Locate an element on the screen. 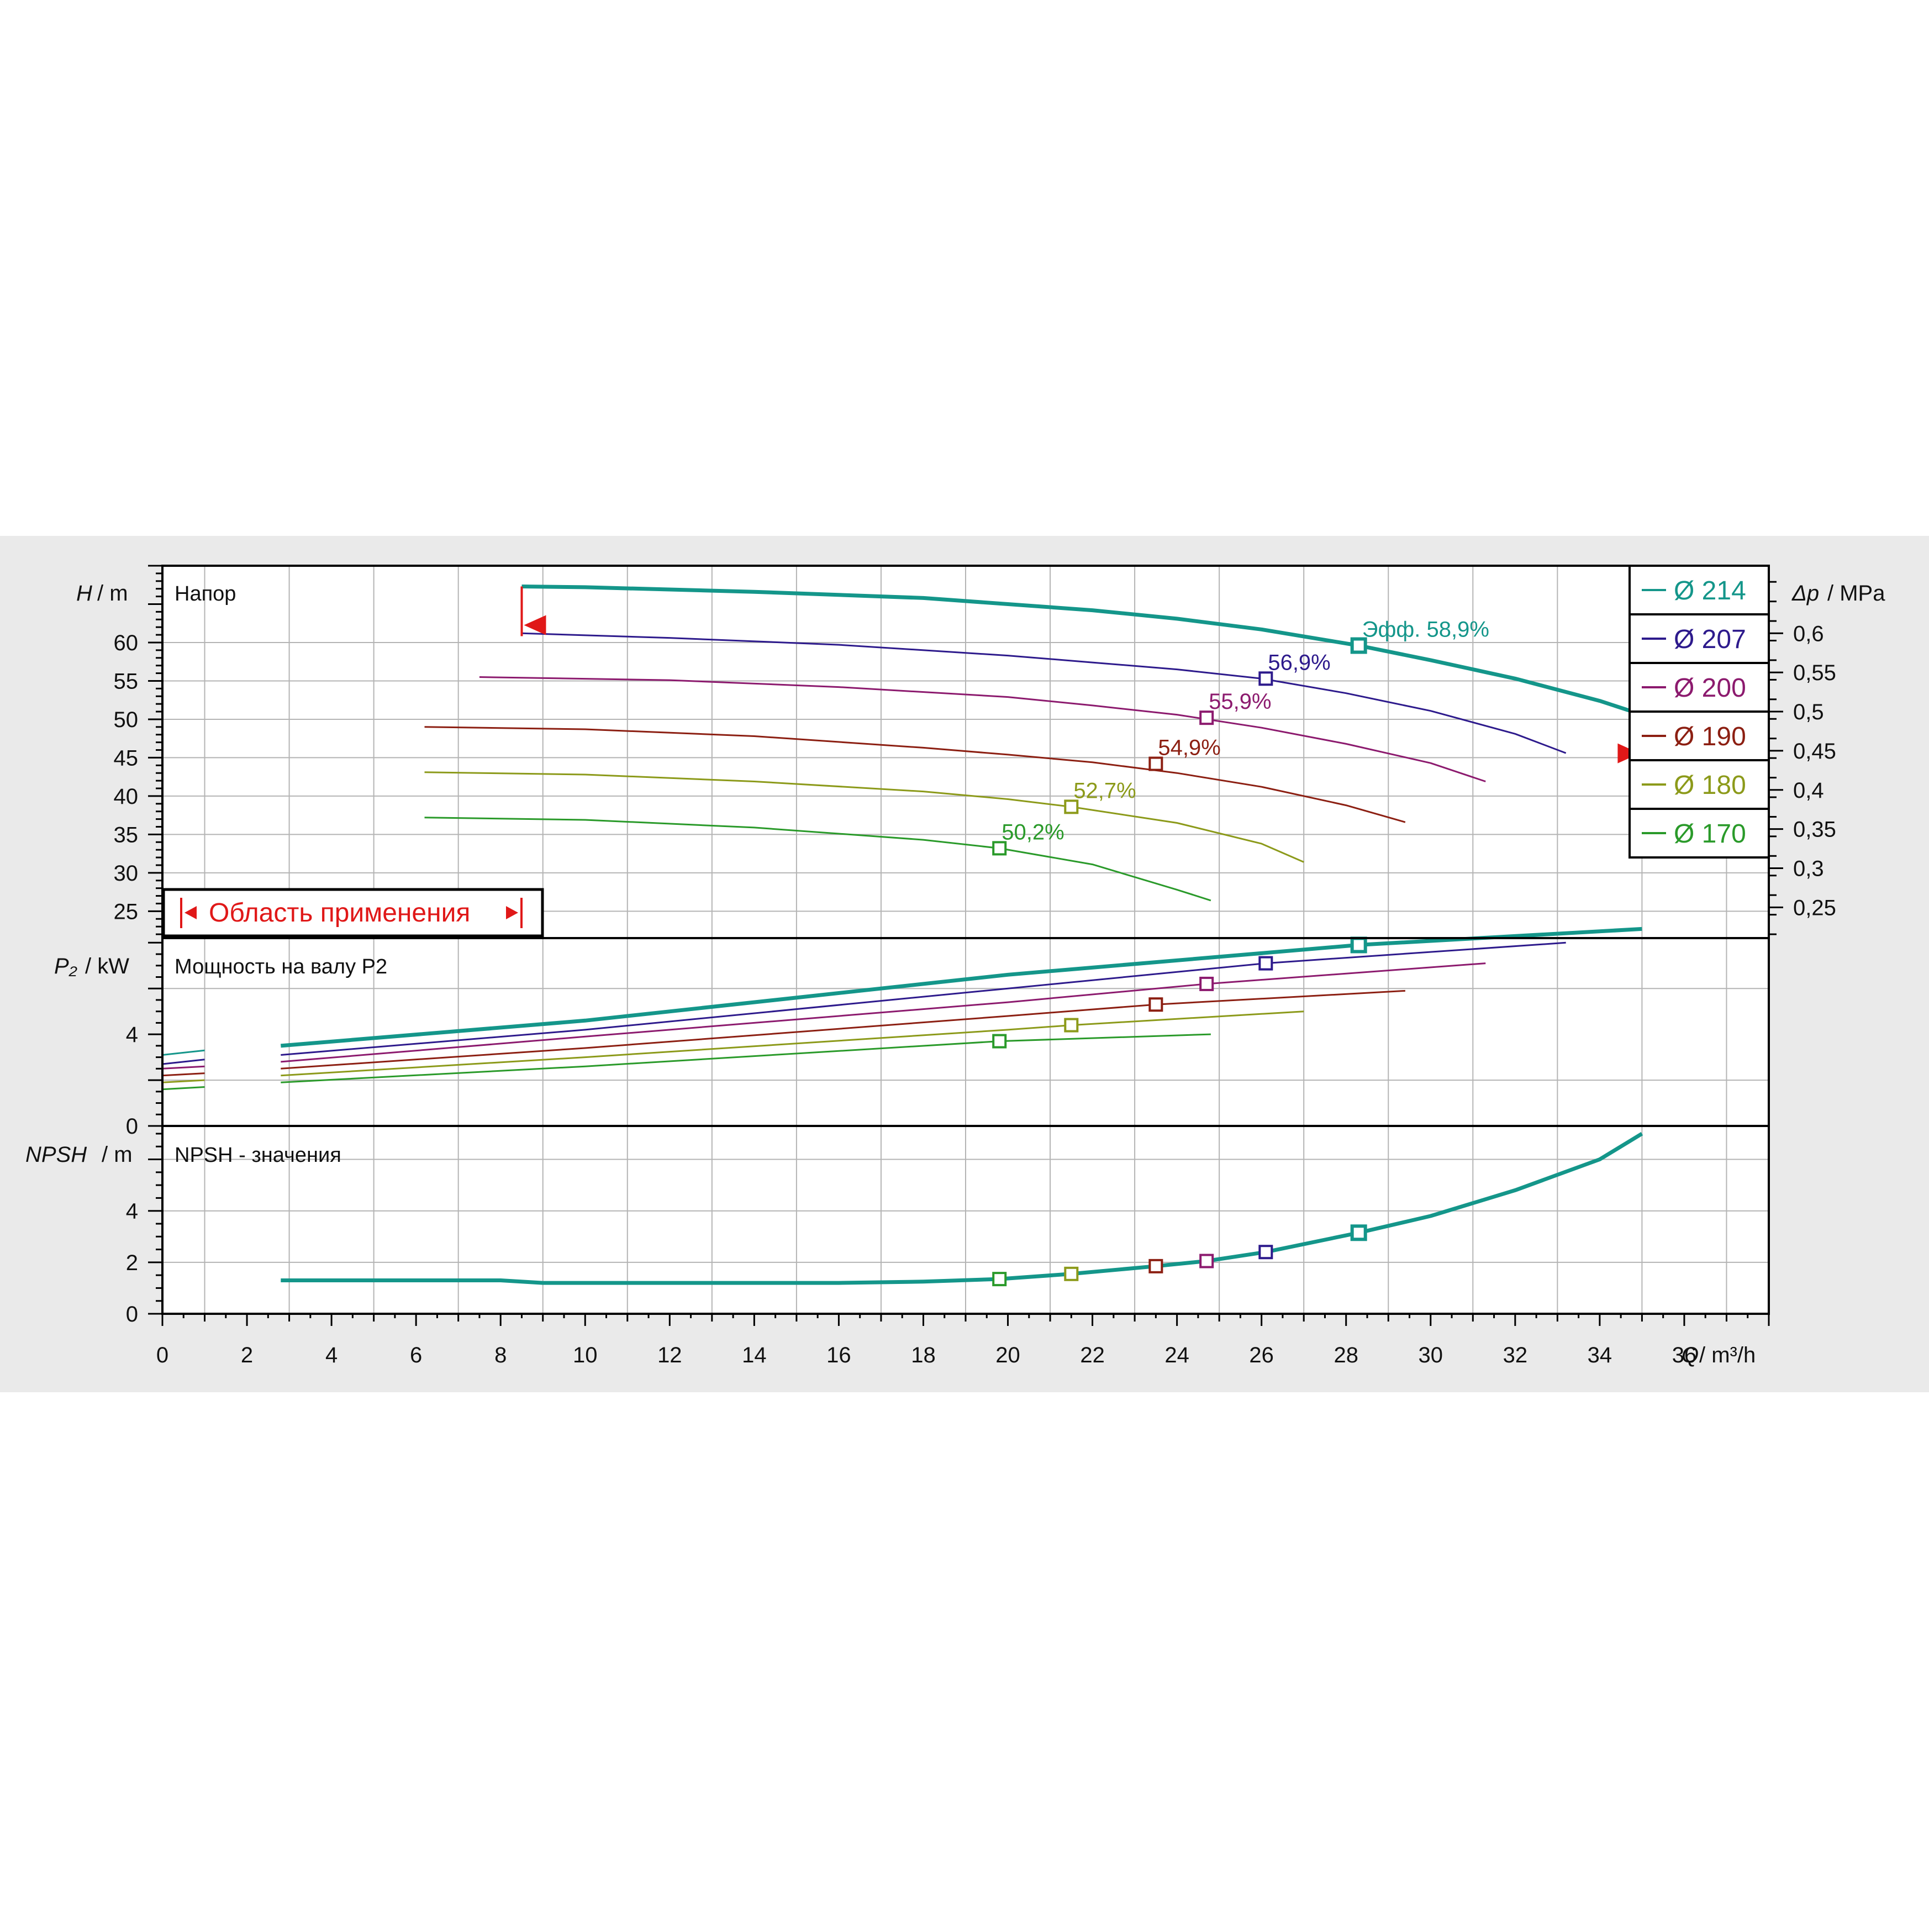 Image resolution: width=1929 pixels, height=1932 pixels. power-tick-label: 0 is located at coordinates (132, 1126).